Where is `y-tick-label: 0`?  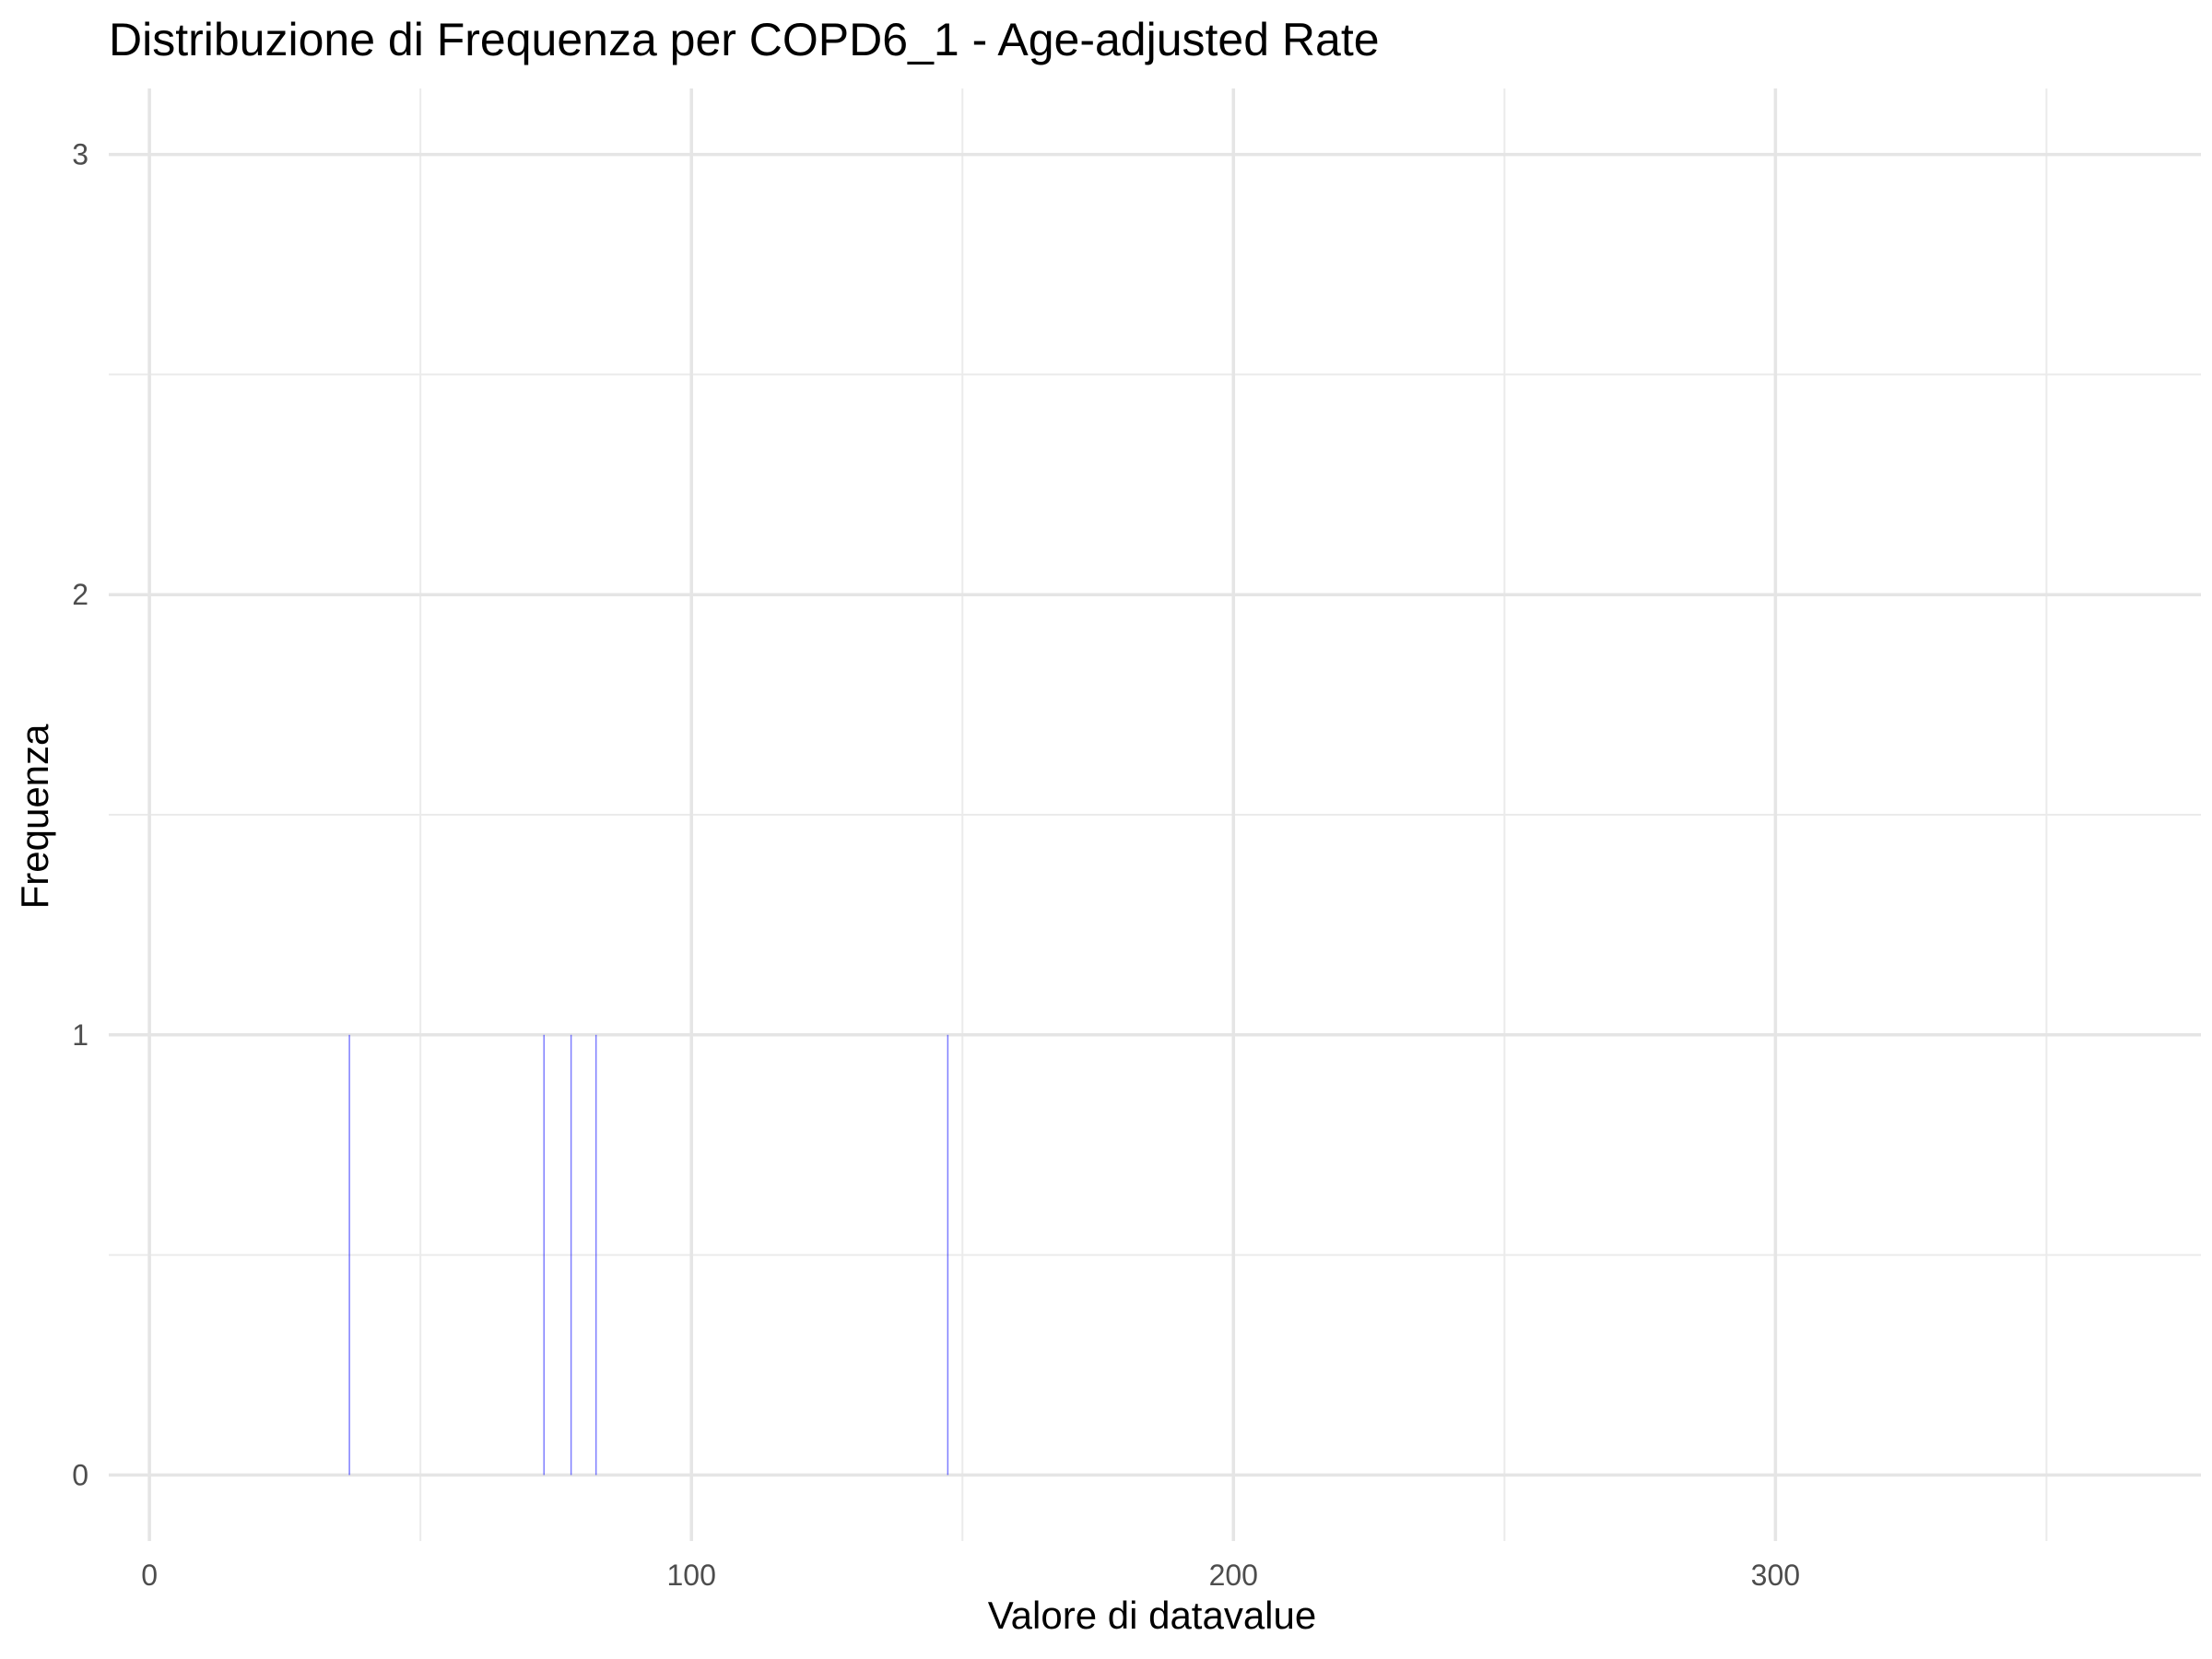
y-tick-label: 0 is located at coordinates (80, 1474).